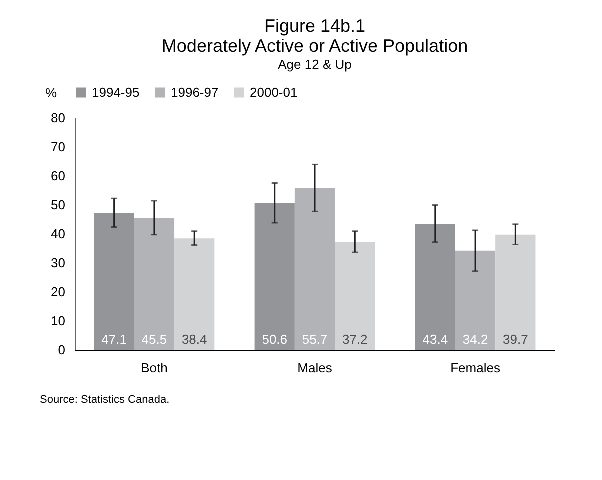  Describe the element at coordinates (58, 263) in the screenshot. I see `y-tick-label: 30` at that location.